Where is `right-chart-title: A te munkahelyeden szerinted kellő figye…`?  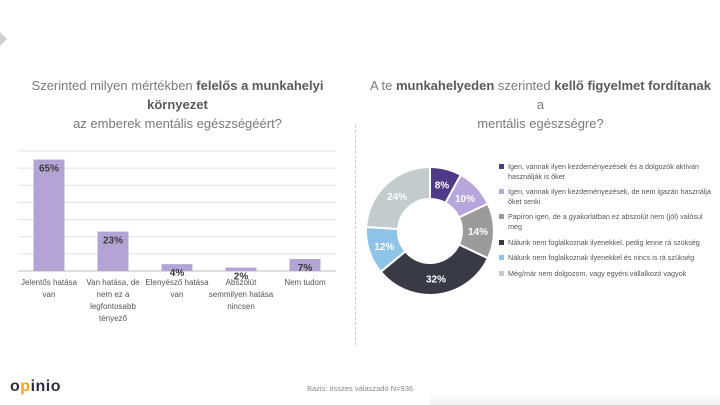
right-chart-title: A te munkahelyeden szerinted kellő figye… is located at coordinates (540, 104).